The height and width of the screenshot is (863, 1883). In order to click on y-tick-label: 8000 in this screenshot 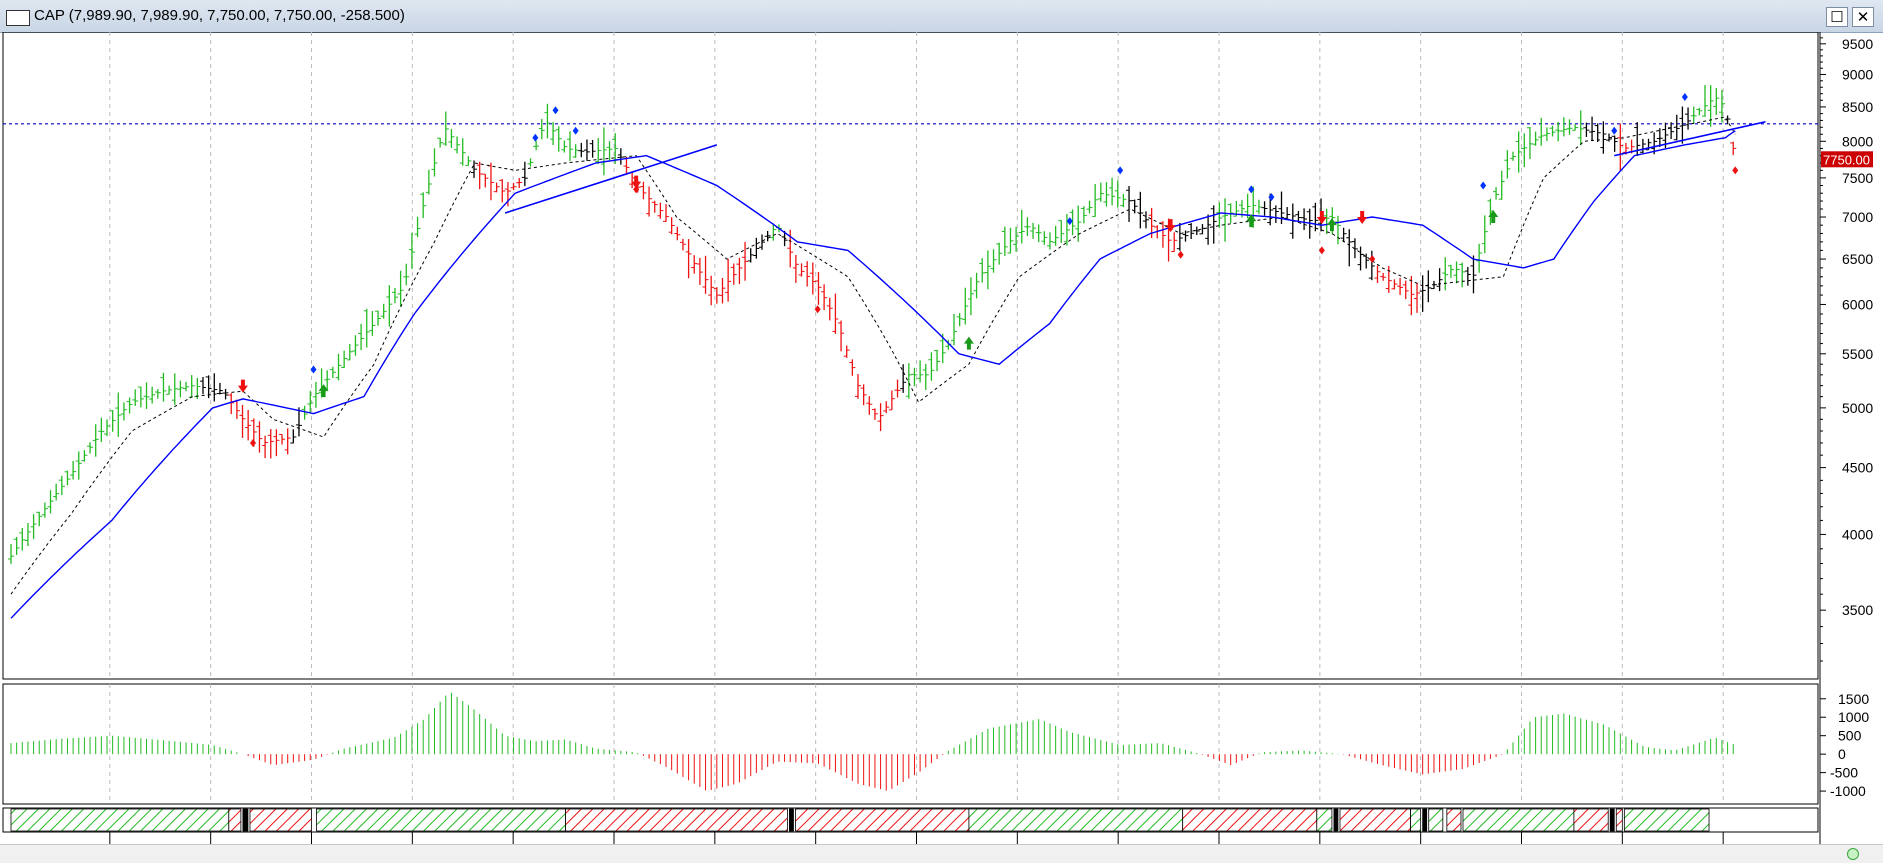, I will do `click(1857, 141)`.